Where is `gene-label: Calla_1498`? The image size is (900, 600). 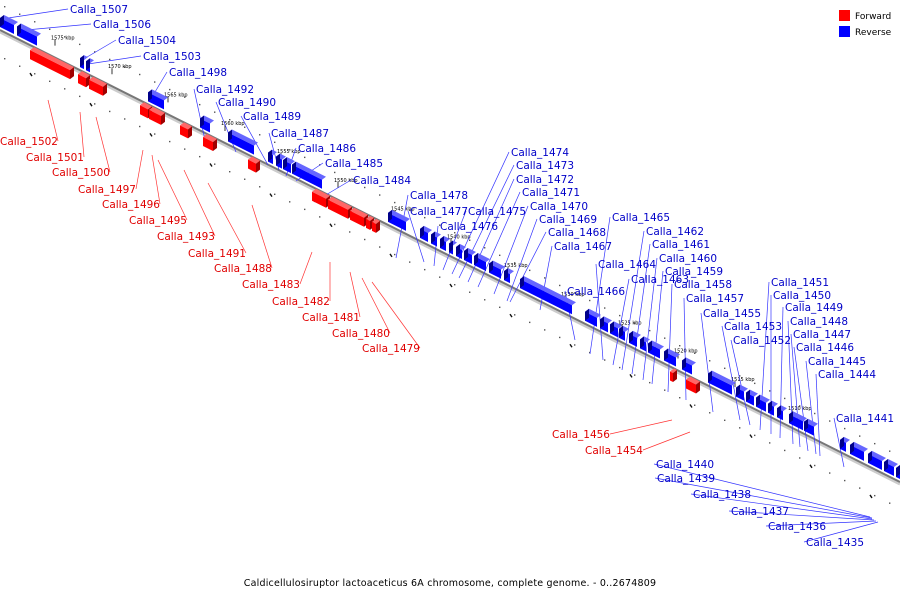 gene-label: Calla_1498 is located at coordinates (198, 73).